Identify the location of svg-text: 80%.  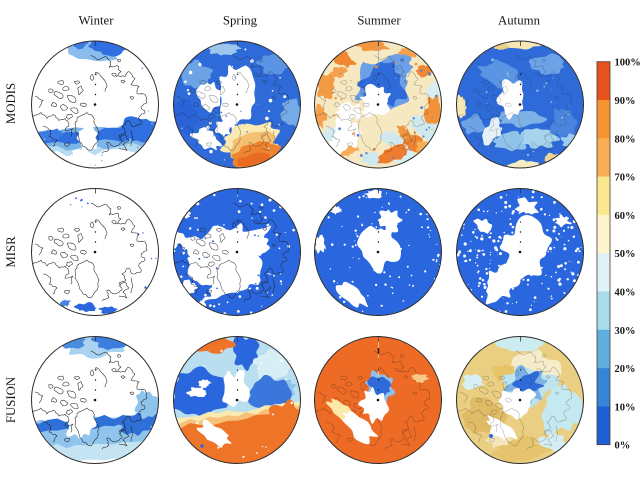
(625, 139).